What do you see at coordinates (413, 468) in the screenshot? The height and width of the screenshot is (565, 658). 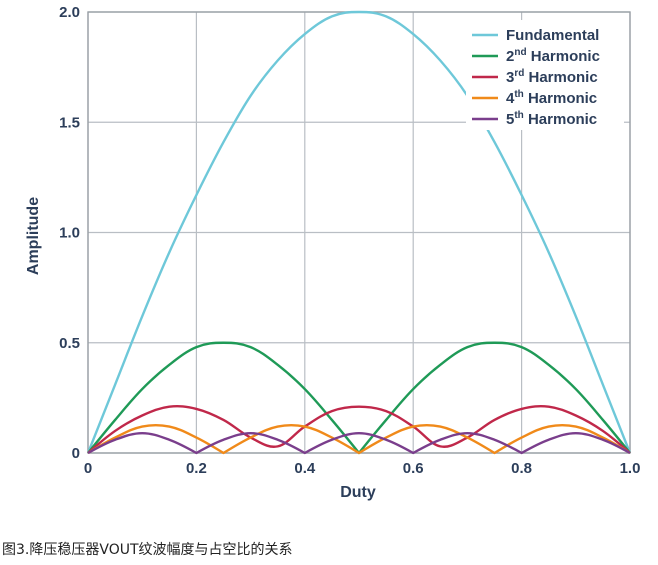 I see `x-tick-label: 0.6` at bounding box center [413, 468].